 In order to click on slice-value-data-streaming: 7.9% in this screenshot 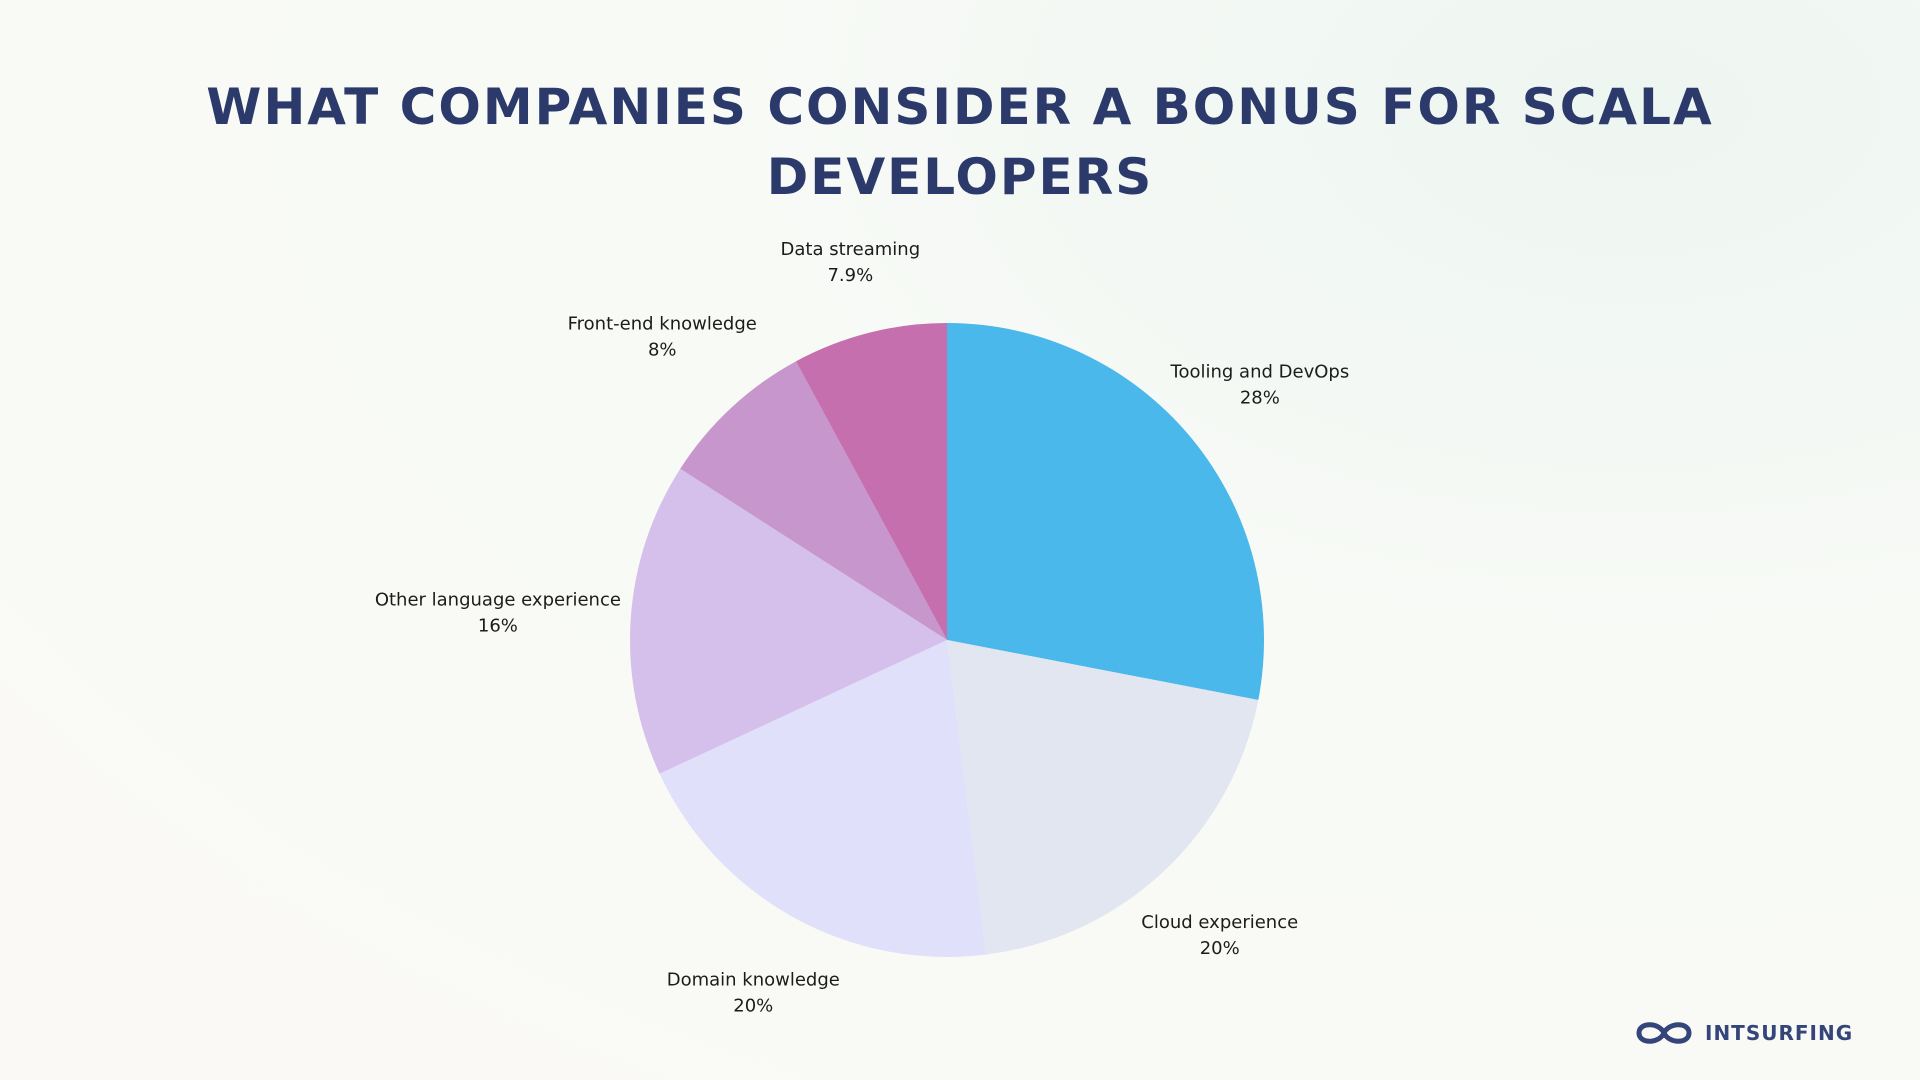, I will do `click(850, 275)`.